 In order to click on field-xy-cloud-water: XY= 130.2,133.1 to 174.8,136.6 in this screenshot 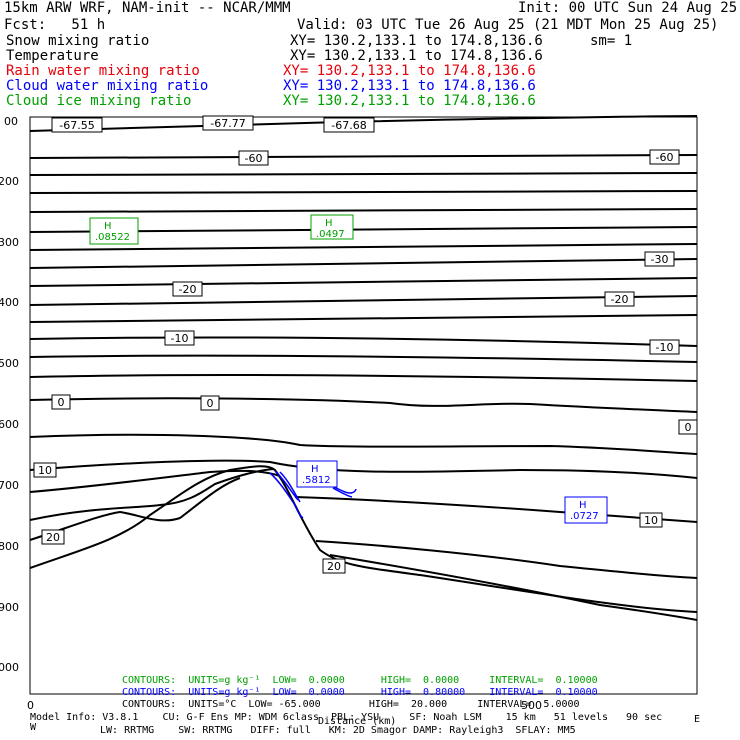, I will do `click(409, 86)`.